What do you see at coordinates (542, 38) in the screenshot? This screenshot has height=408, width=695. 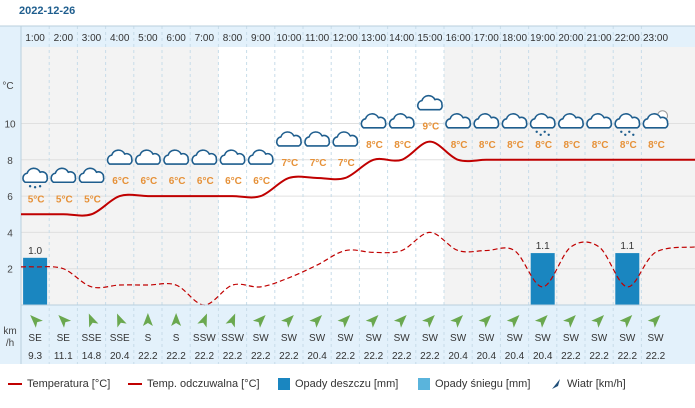 I see `hour-label: 19:00` at bounding box center [542, 38].